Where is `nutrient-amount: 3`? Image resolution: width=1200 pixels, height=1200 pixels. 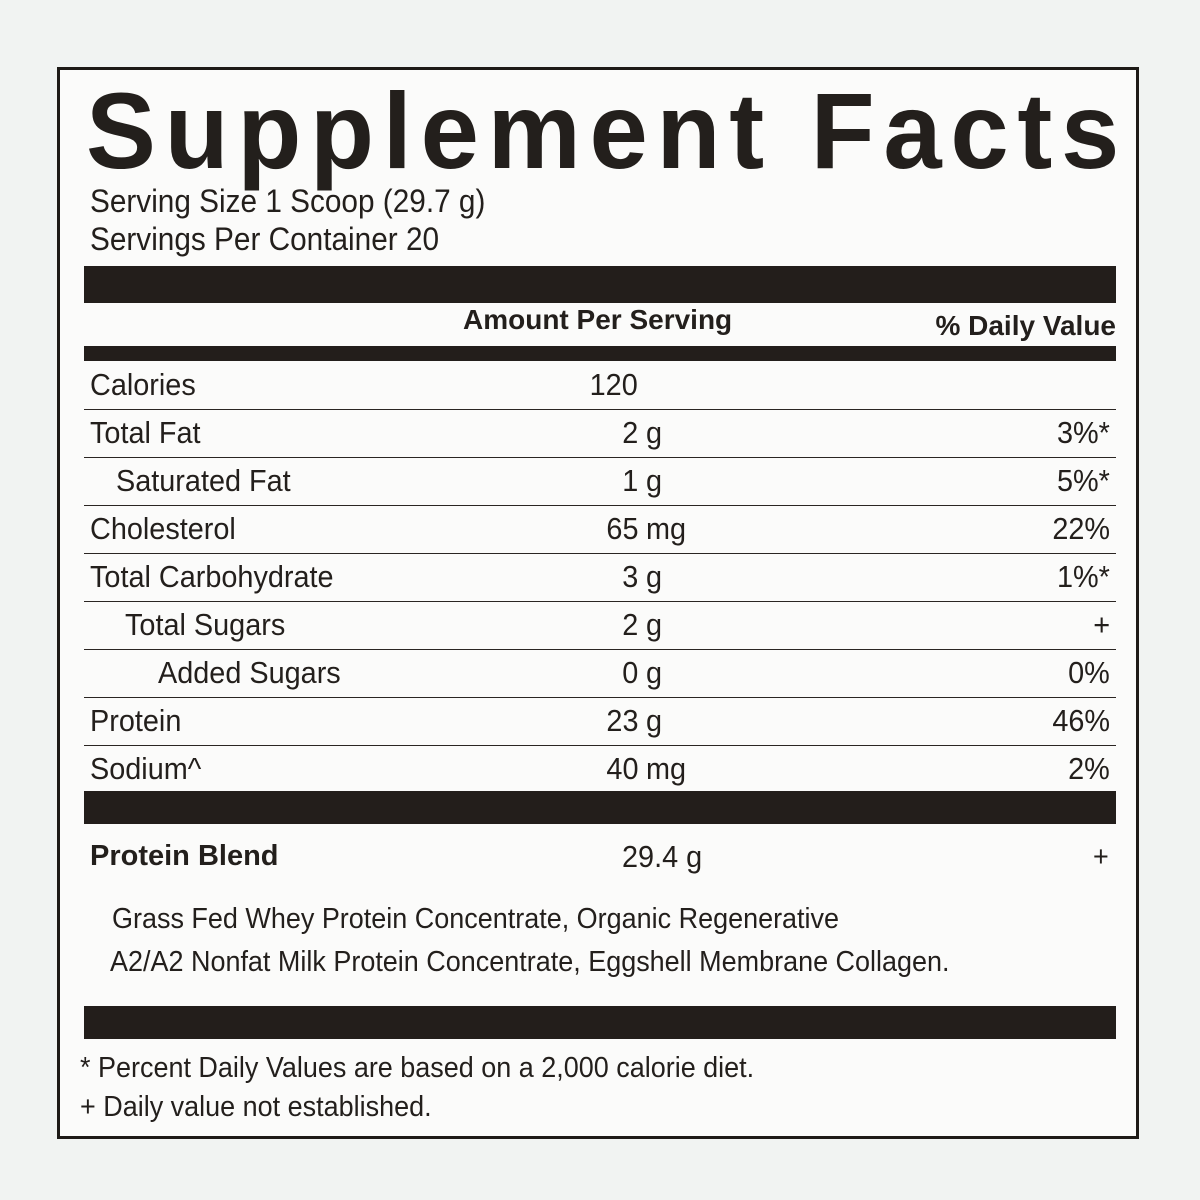 nutrient-amount: 3 is located at coordinates (629, 576).